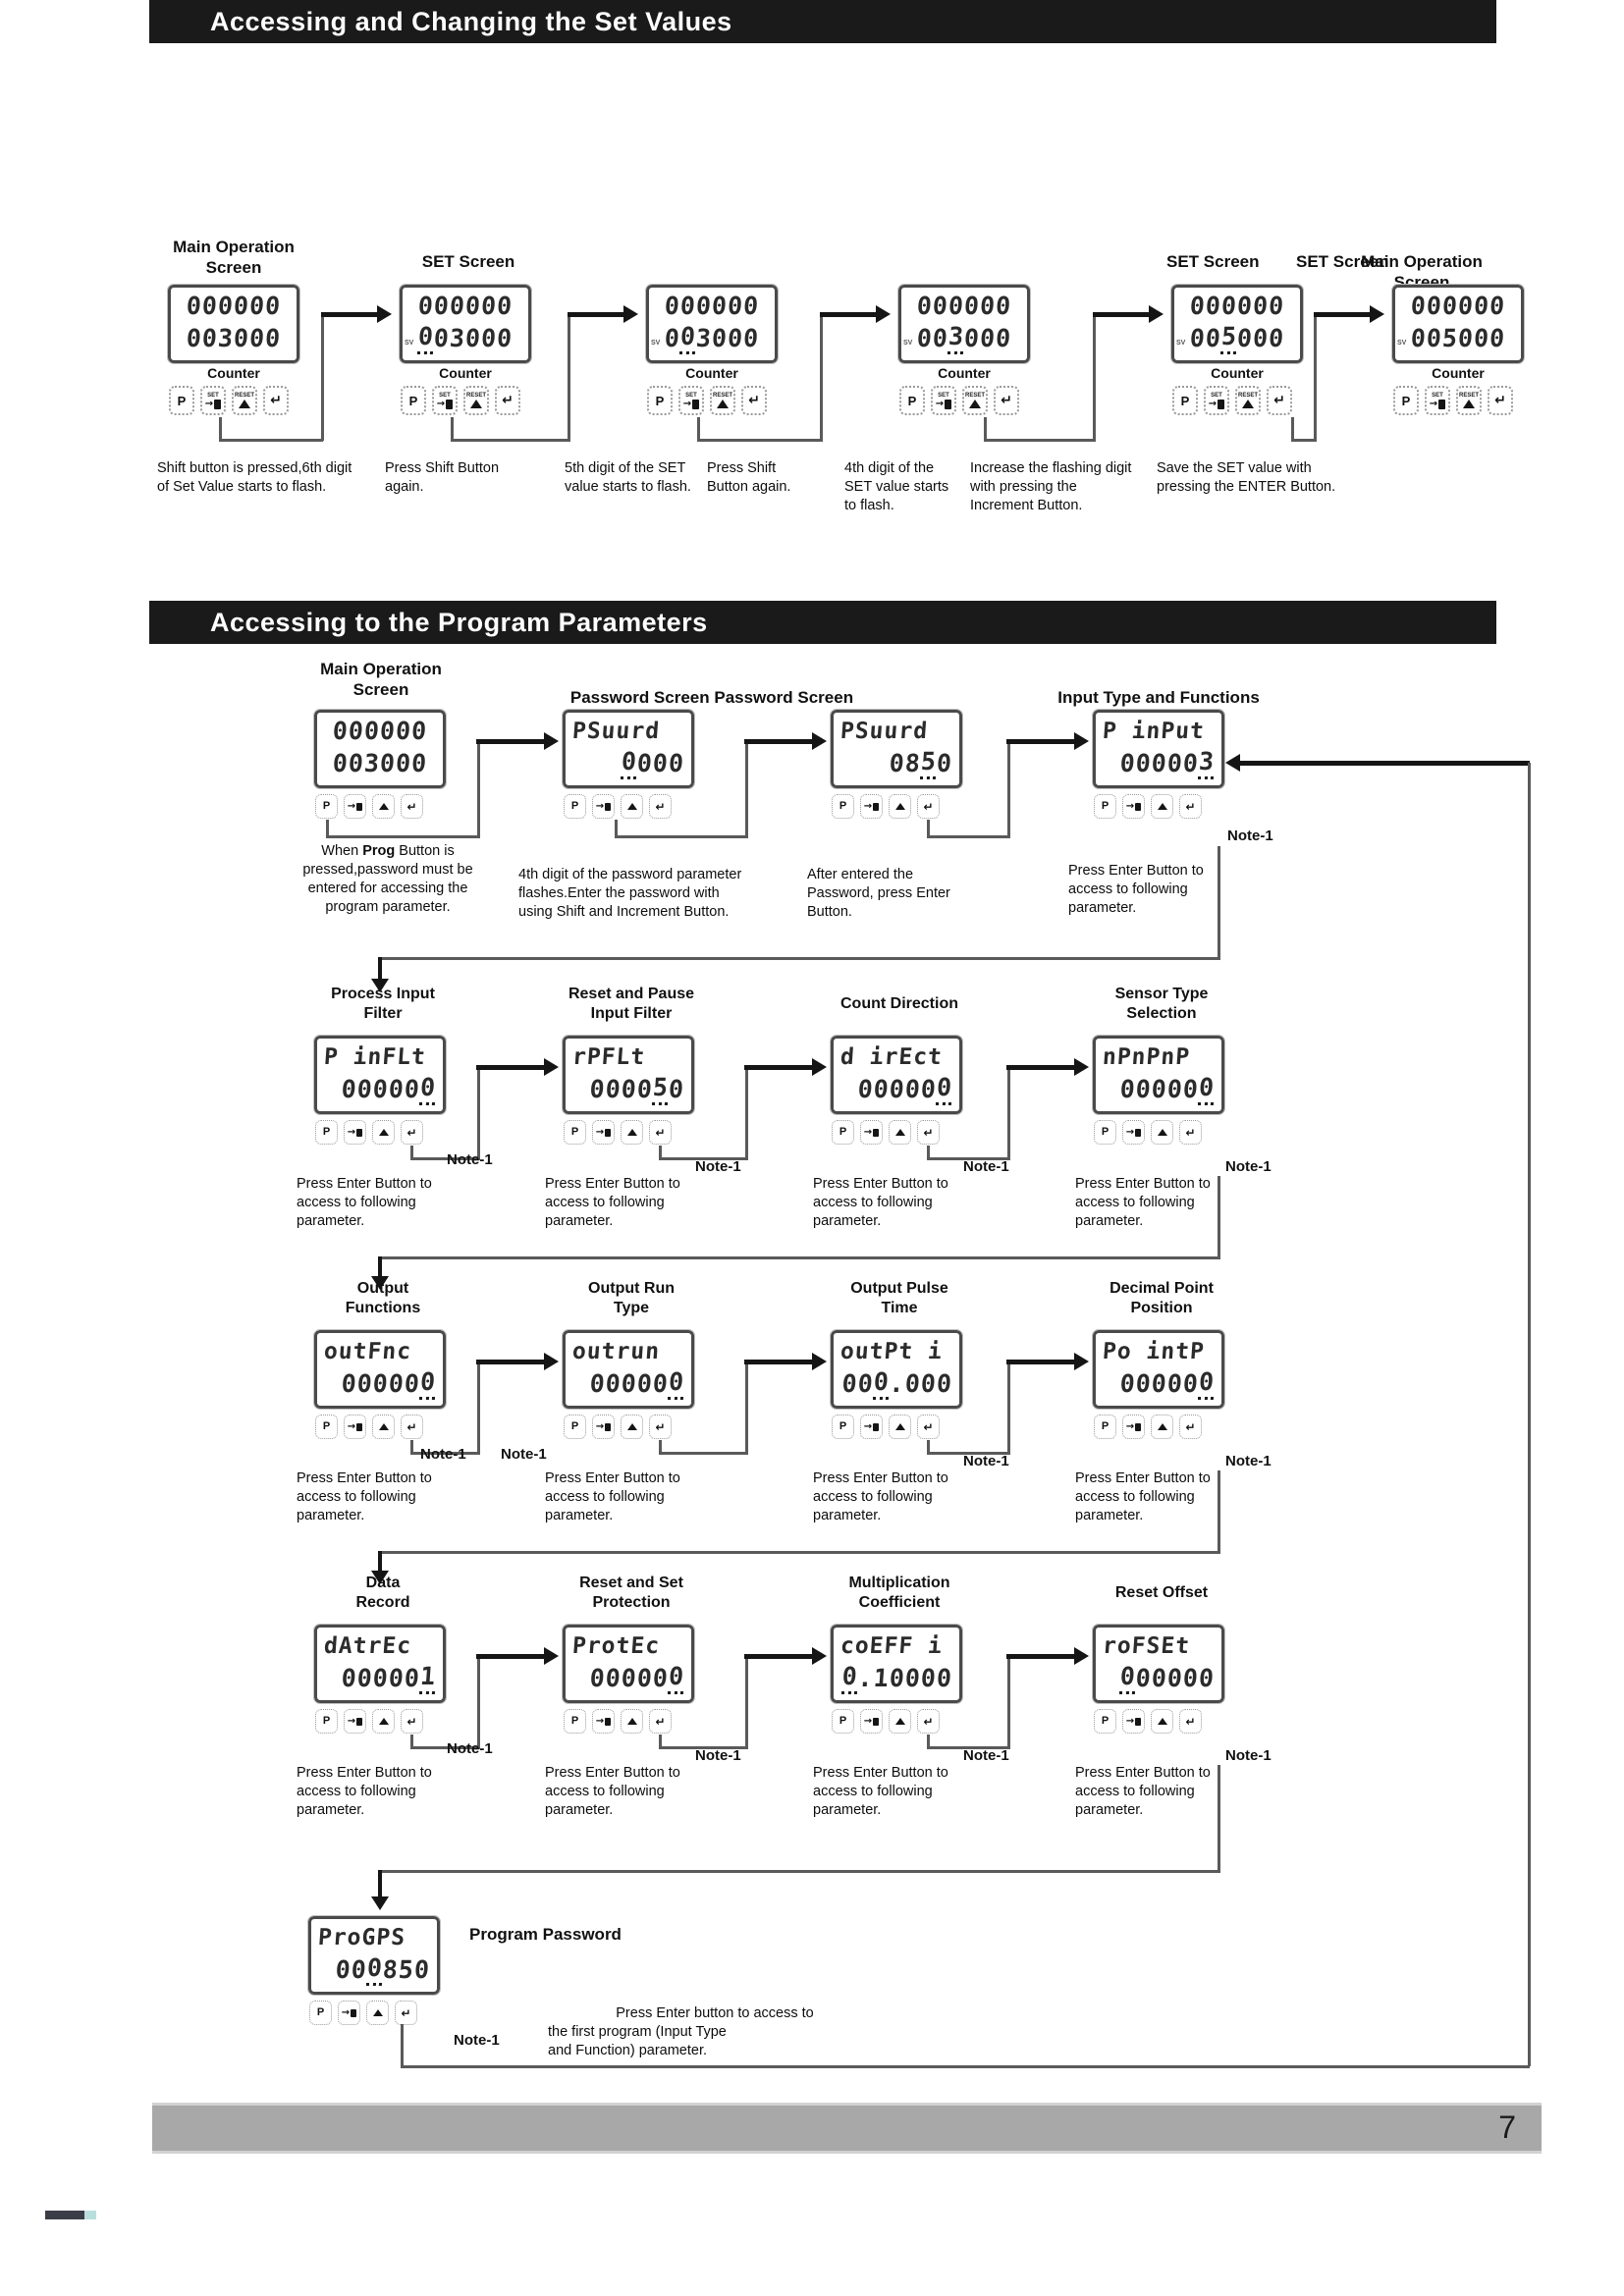 The image size is (1624, 2296). Describe the element at coordinates (897, 1384) in the screenshot. I see `param-screen-output-pulse-time: outPt i 000.000 P SET→ RESET ↵` at that location.